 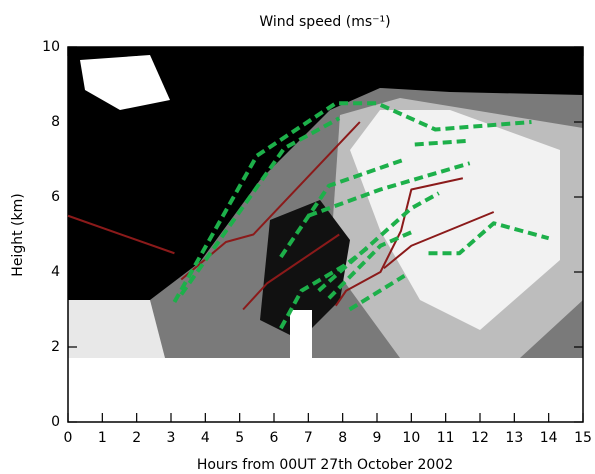 What do you see at coordinates (274, 438) in the screenshot?
I see `x-tick-label: 6` at bounding box center [274, 438].